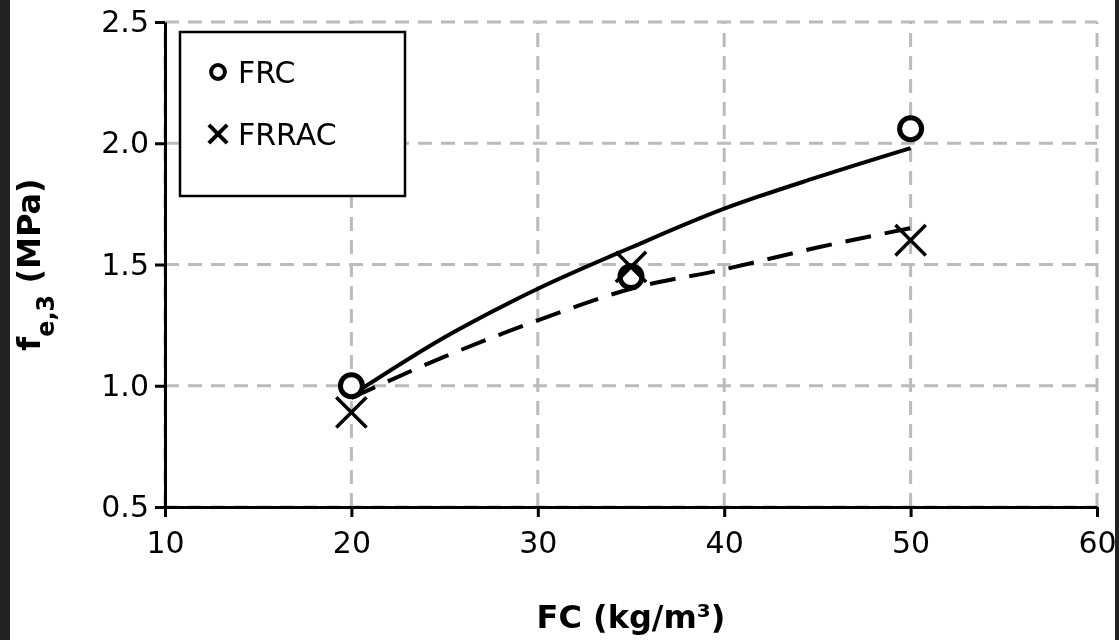  What do you see at coordinates (125, 385) in the screenshot?
I see `y-tick-label: 1.0` at bounding box center [125, 385].